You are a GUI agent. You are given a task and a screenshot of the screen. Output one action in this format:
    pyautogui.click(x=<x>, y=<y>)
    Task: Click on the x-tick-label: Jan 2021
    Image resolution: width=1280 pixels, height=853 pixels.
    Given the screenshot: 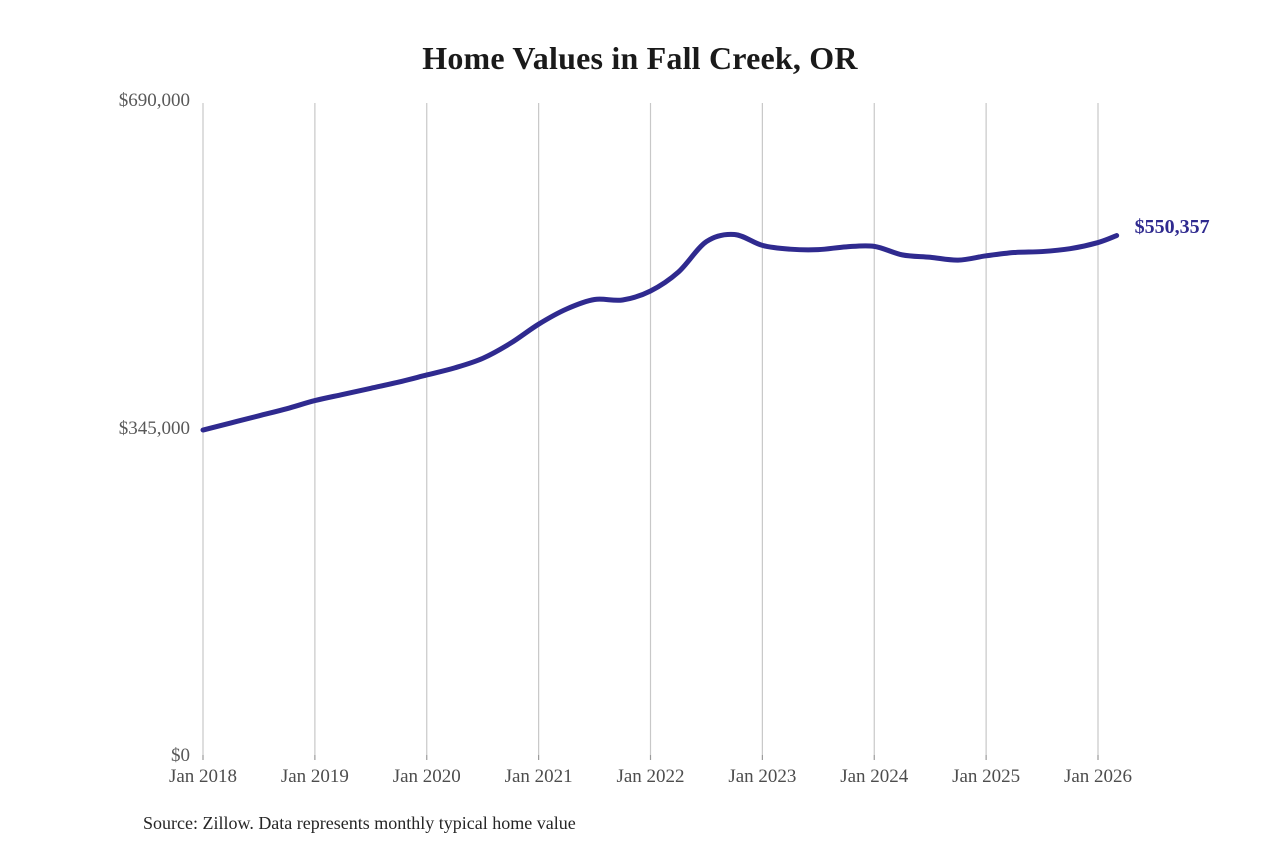 What is the action you would take?
    pyautogui.click(x=538, y=776)
    